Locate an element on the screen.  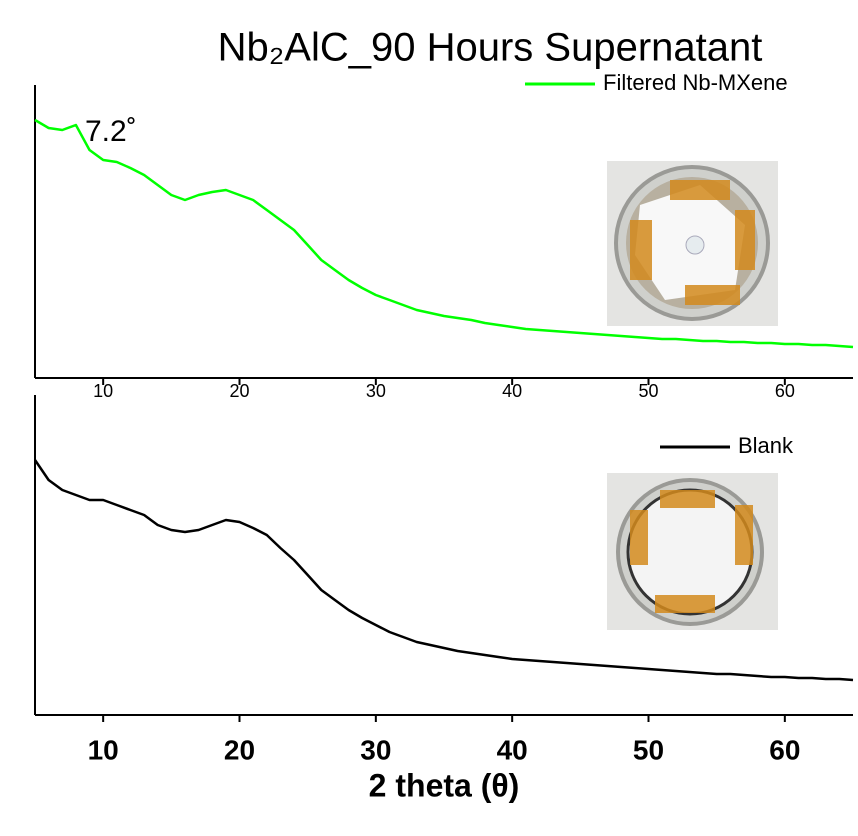
annotation: 7.2˚ is located at coordinates (111, 131).